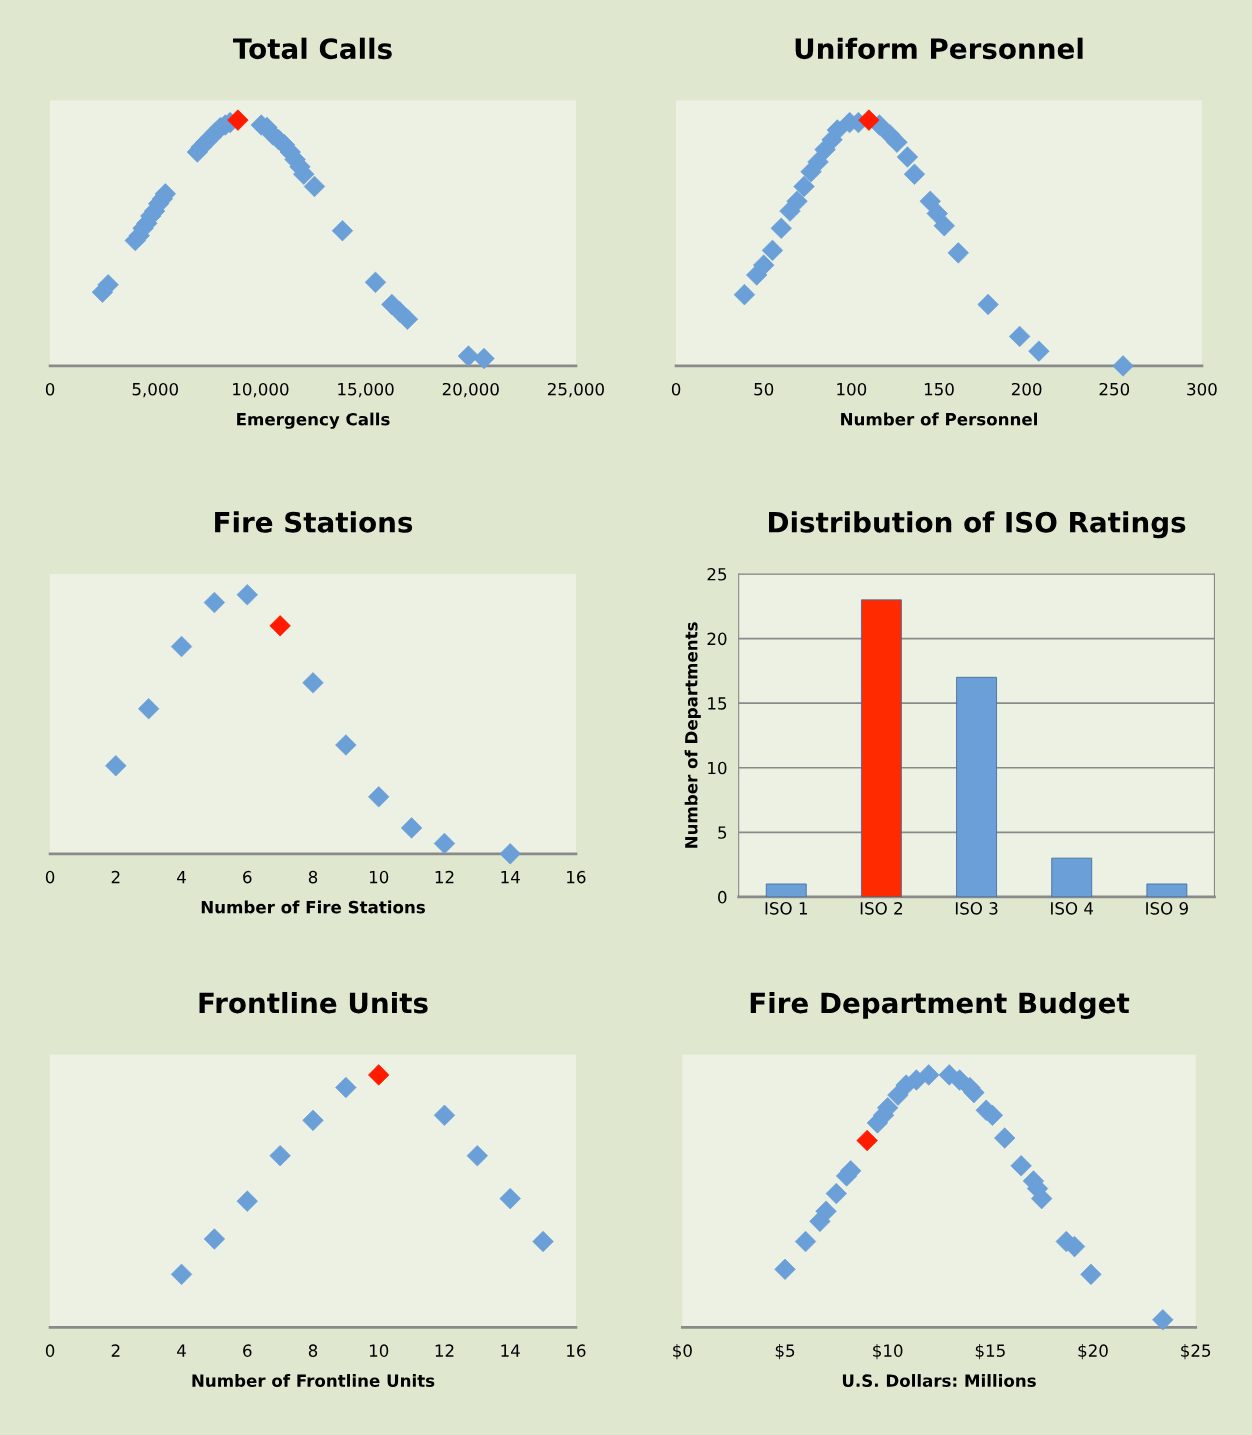 Image resolution: width=1252 pixels, height=1435 pixels. I want to click on y-tick-label: 15, so click(717, 703).